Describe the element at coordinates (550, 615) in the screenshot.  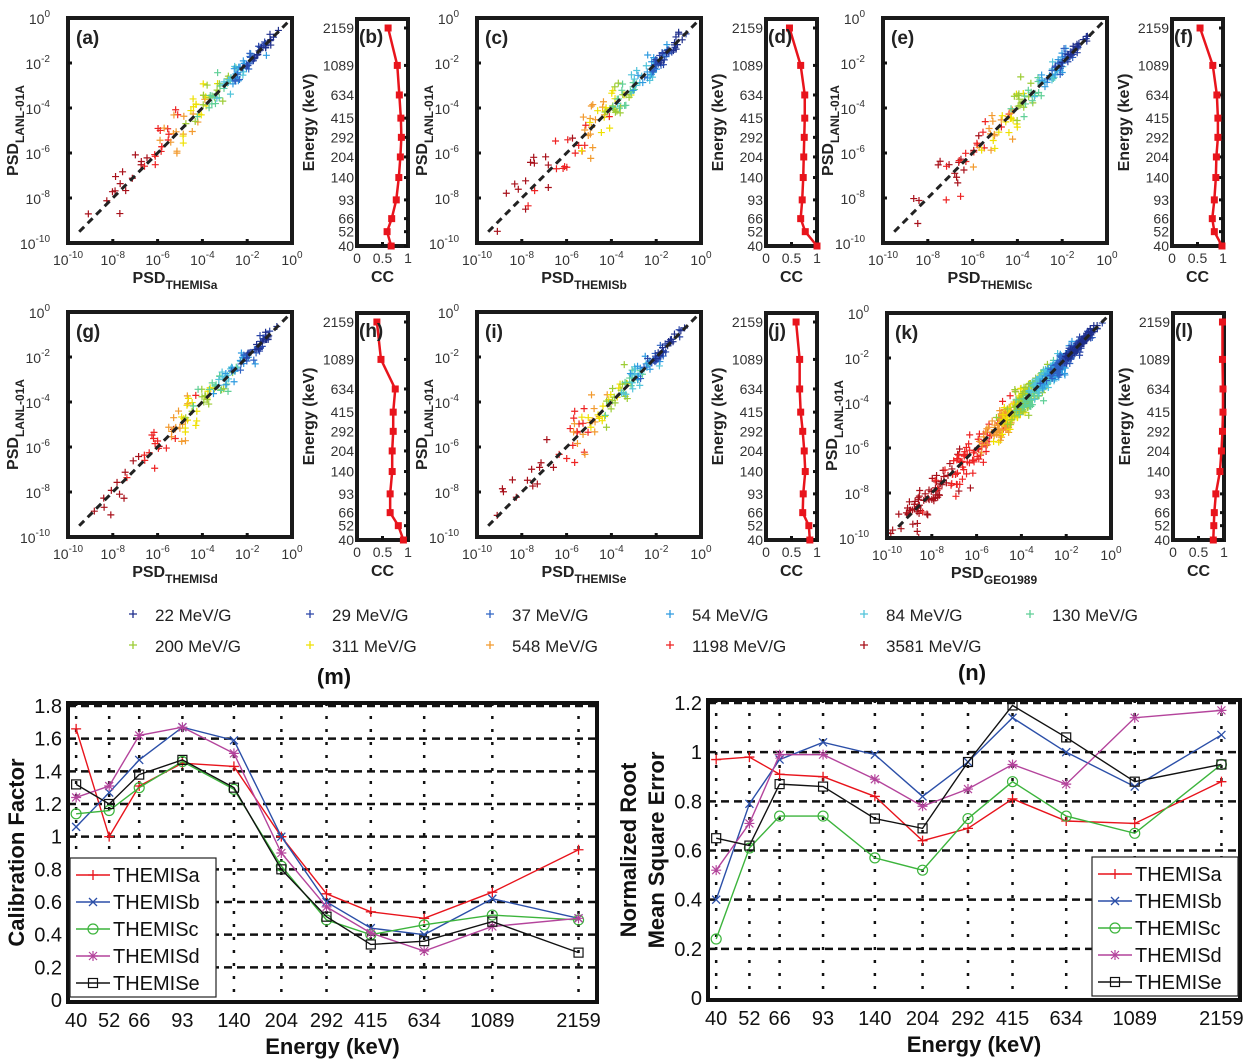
I see `legend-label: 37 MeV/G` at that location.